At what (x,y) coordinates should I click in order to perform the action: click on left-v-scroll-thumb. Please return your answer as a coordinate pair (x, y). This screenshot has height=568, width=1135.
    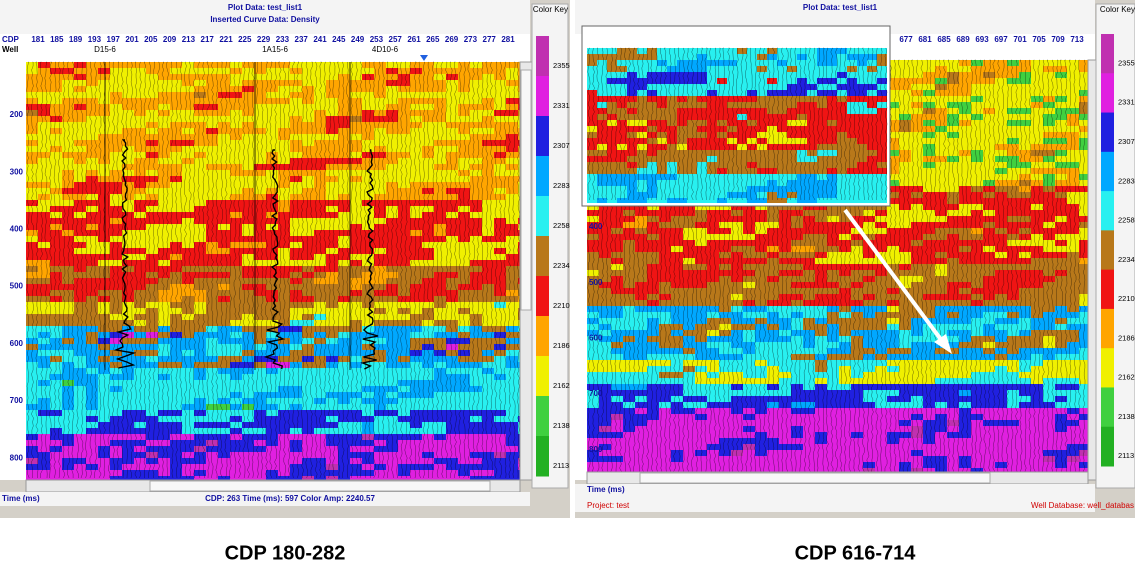
    Looking at the image, I should click on (526, 190).